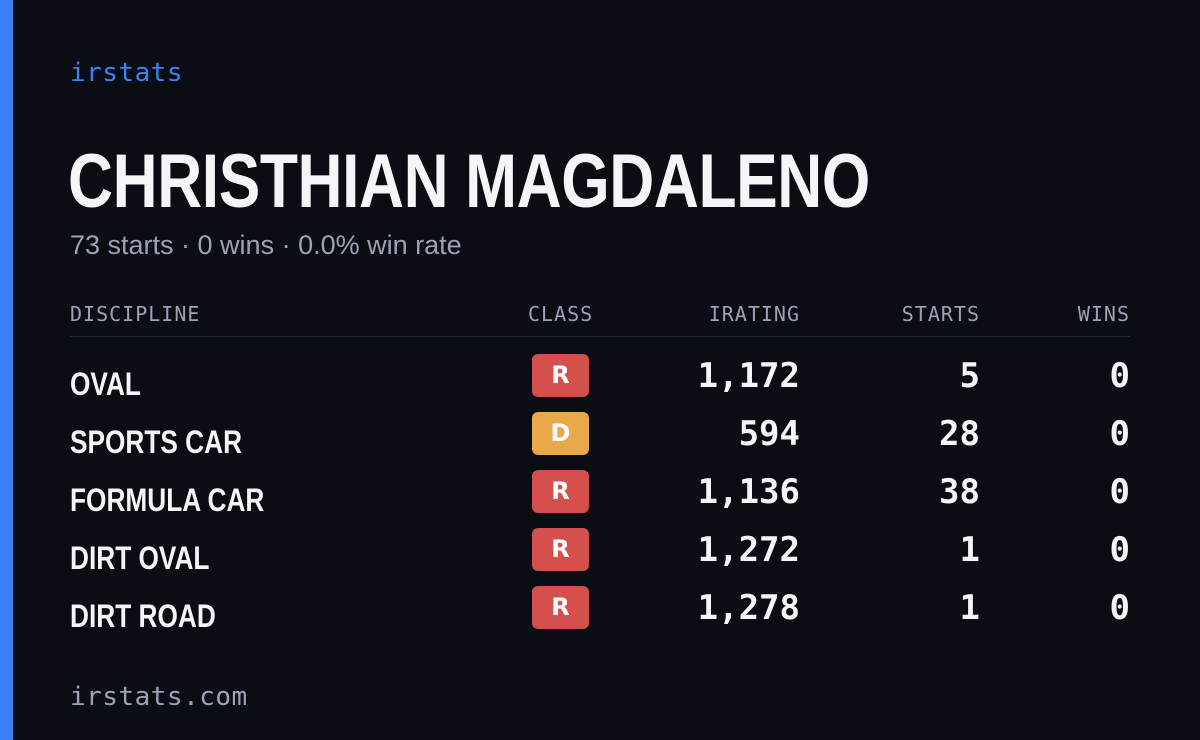  Describe the element at coordinates (143, 616) in the screenshot. I see `row-discipline: DIRT ROAD` at that location.